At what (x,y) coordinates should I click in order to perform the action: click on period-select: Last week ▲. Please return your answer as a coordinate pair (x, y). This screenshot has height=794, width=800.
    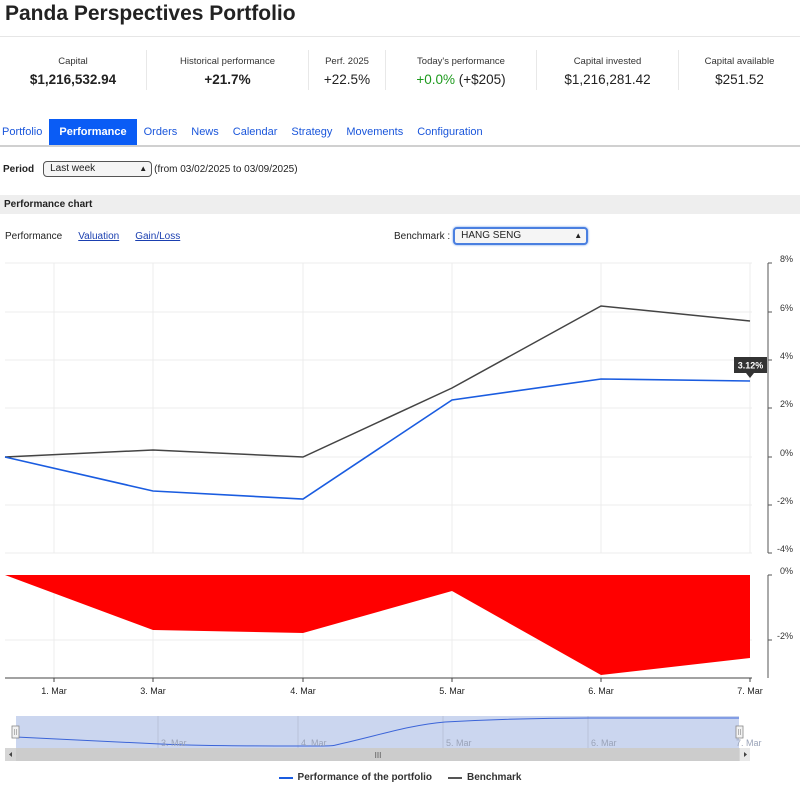
    Looking at the image, I should click on (98, 169).